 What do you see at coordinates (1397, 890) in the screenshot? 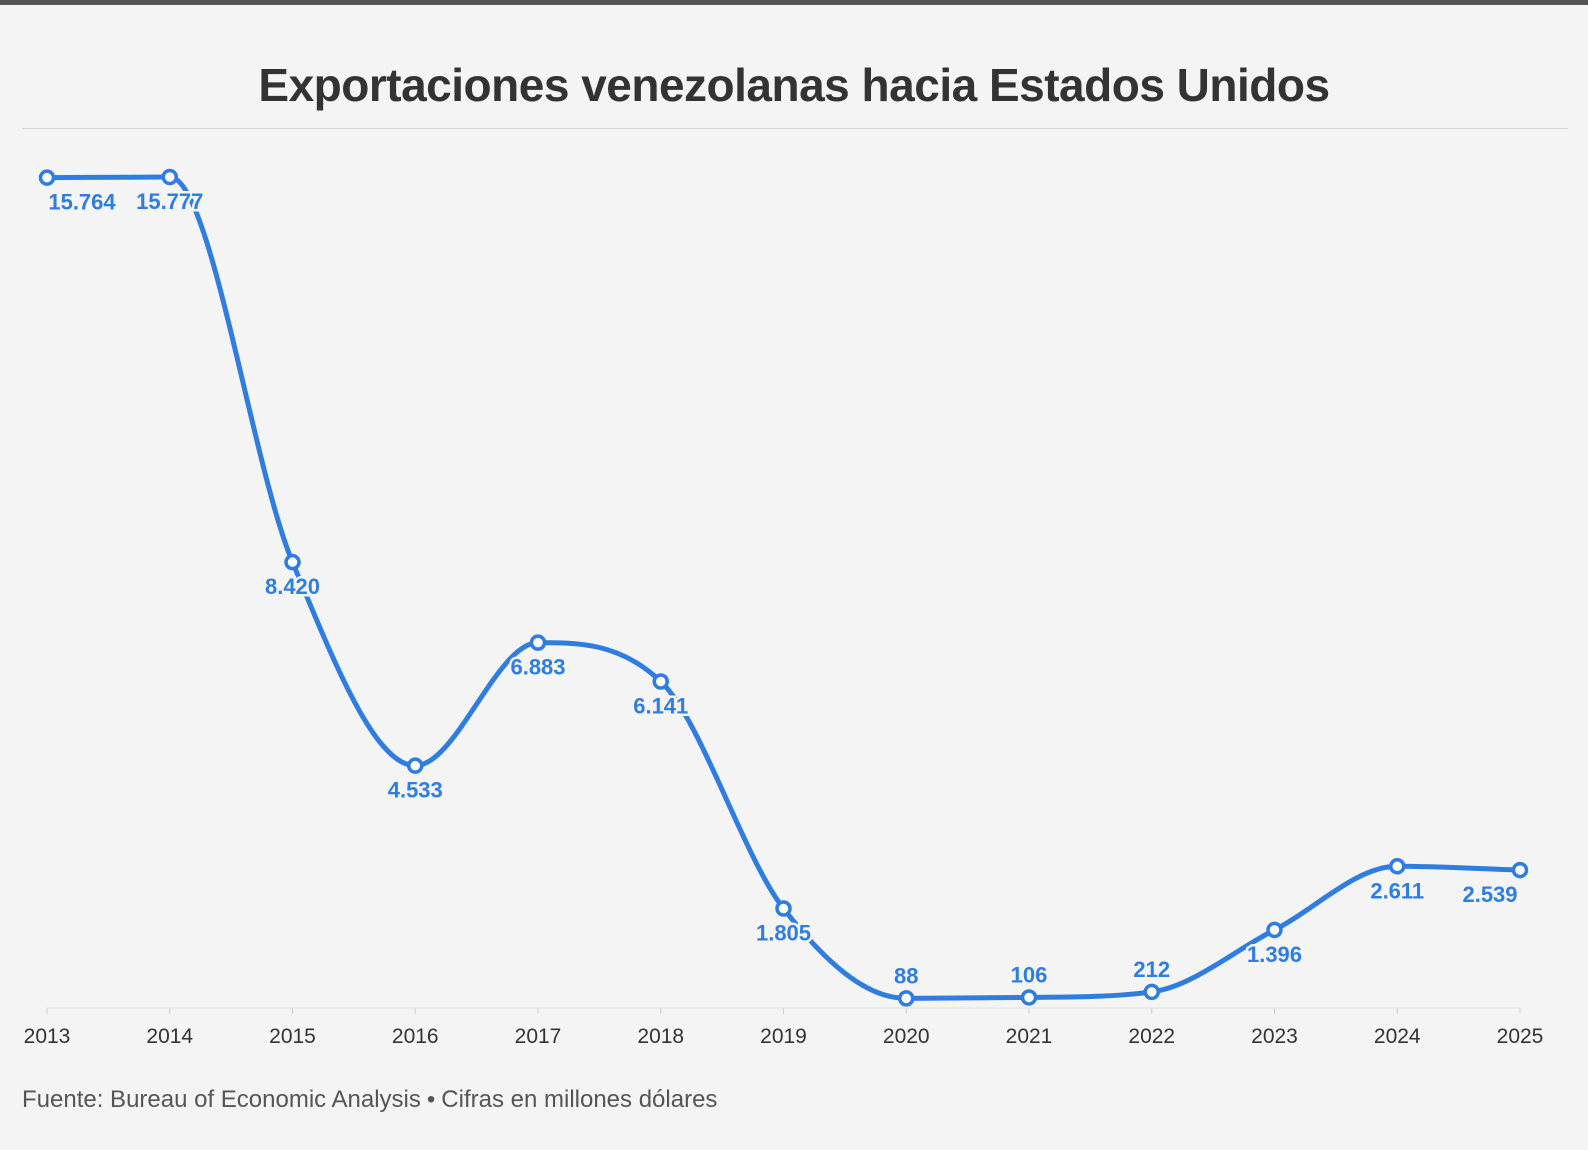
I see `data-label: 2.611` at bounding box center [1397, 890].